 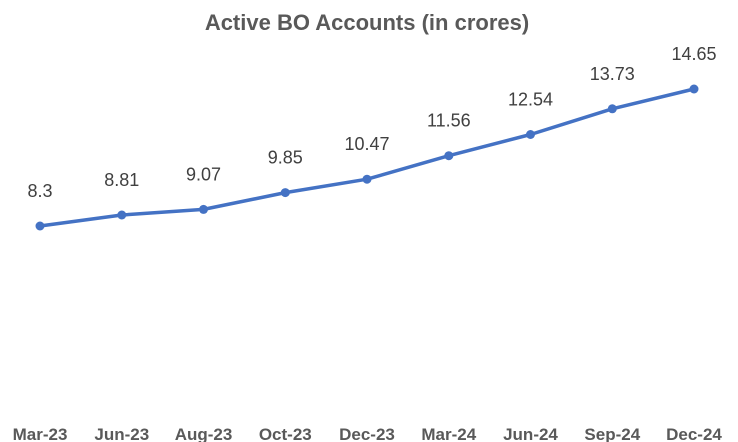 What do you see at coordinates (612, 74) in the screenshot?
I see `data-label: 13.73` at bounding box center [612, 74].